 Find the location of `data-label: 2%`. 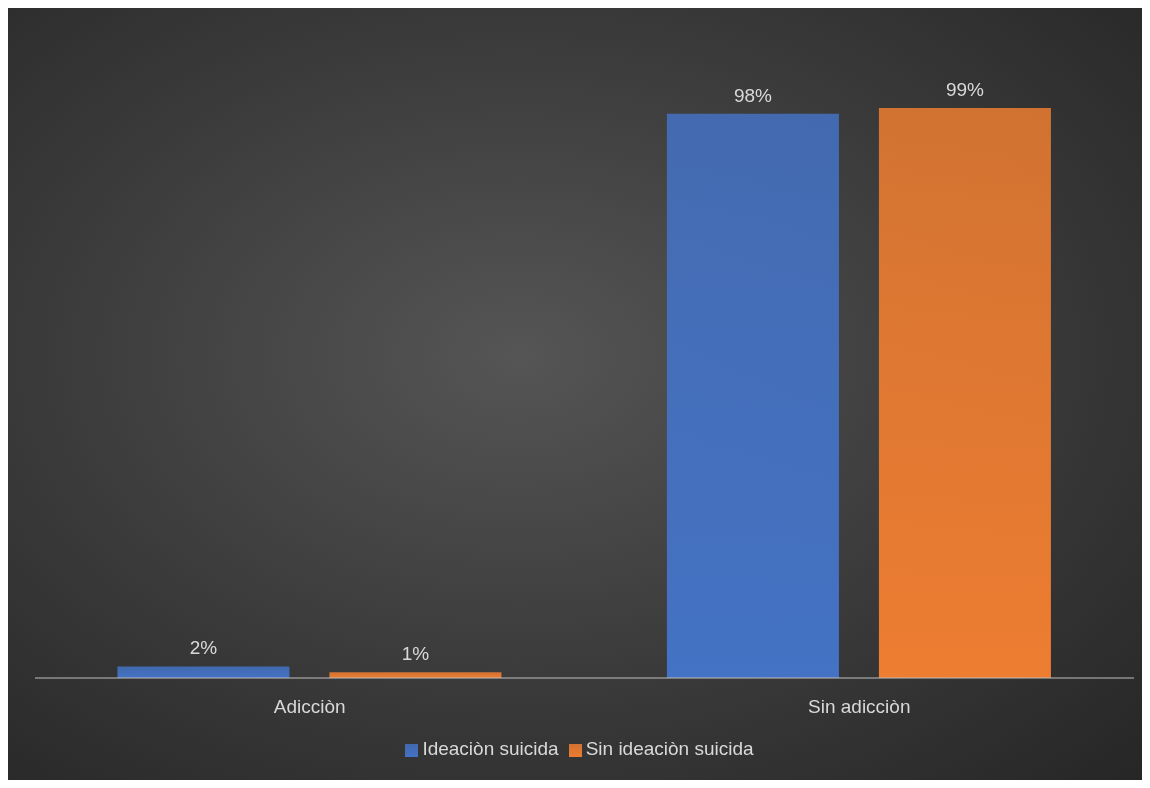

data-label: 2% is located at coordinates (203, 648).